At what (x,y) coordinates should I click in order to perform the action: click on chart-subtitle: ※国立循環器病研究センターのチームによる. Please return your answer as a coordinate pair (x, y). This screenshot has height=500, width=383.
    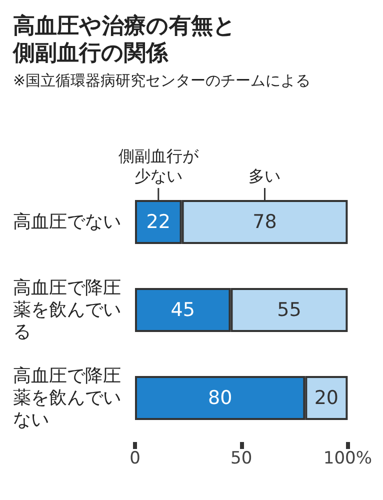
    Looking at the image, I should click on (162, 81).